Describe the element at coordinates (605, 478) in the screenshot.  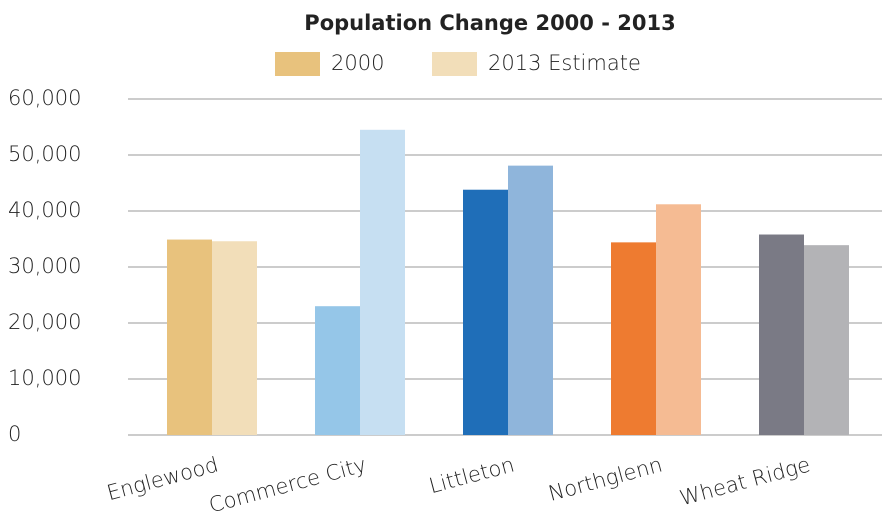
I see `x-tick-label: Northglenn` at that location.